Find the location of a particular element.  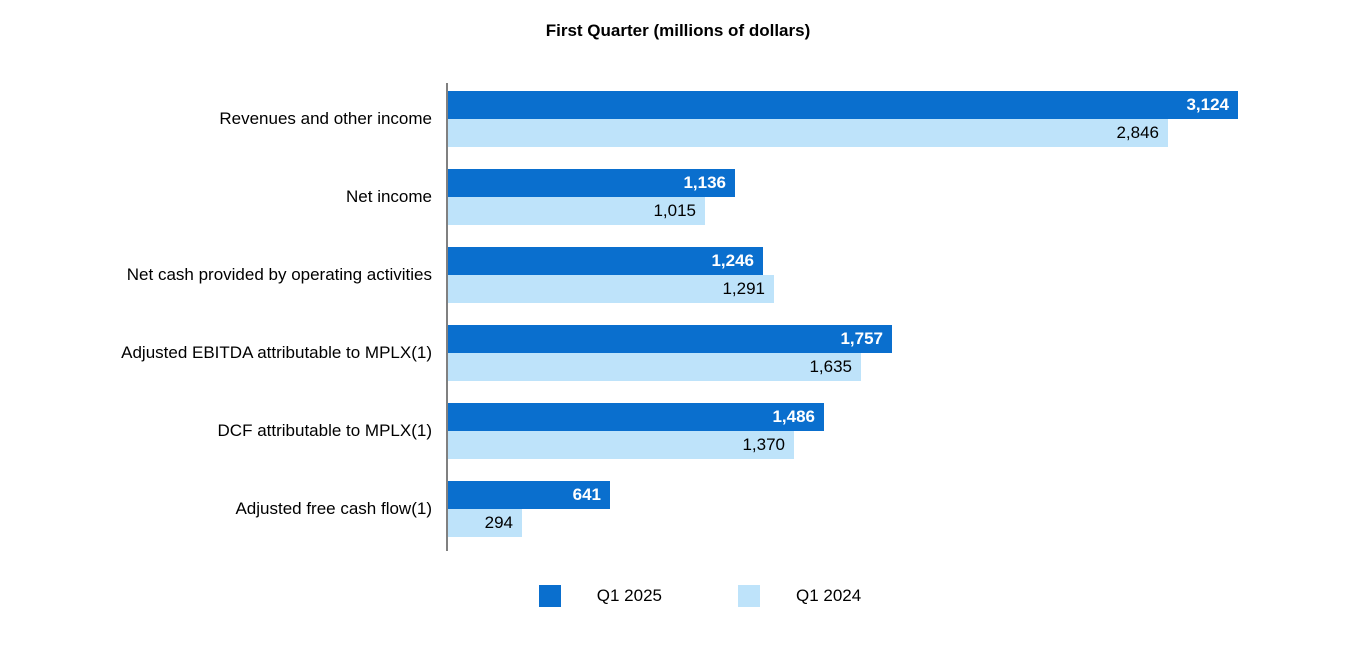

category-label: Adjusted EBITDA attributable to MPLX(1) is located at coordinates (276, 352).